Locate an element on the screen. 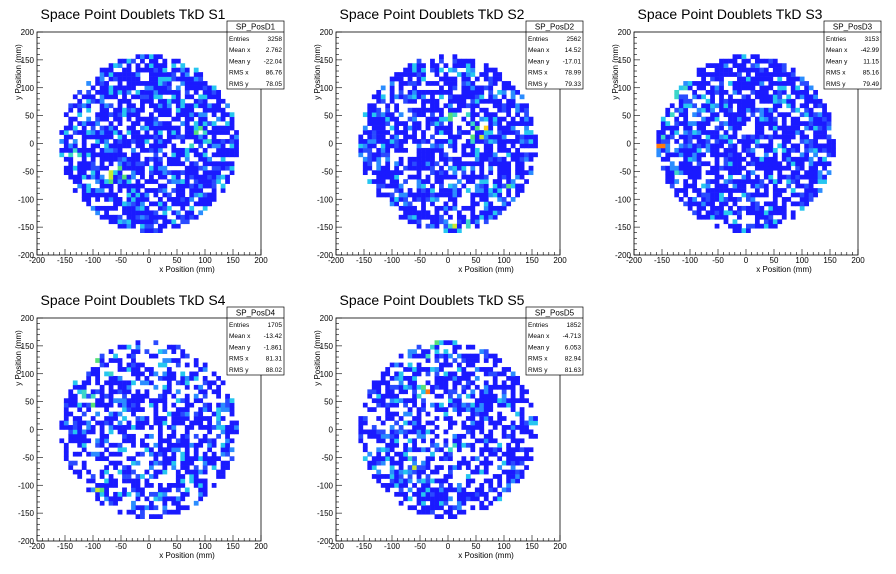  y-tick-label: 100 is located at coordinates (327, 88).